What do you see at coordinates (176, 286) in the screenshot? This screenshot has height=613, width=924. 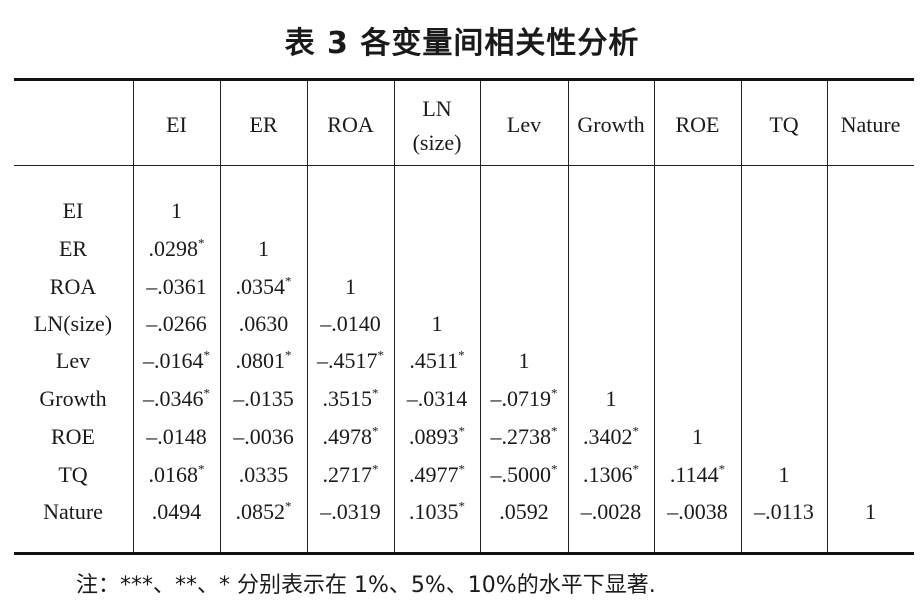 I see `table-cell: –.0361` at bounding box center [176, 286].